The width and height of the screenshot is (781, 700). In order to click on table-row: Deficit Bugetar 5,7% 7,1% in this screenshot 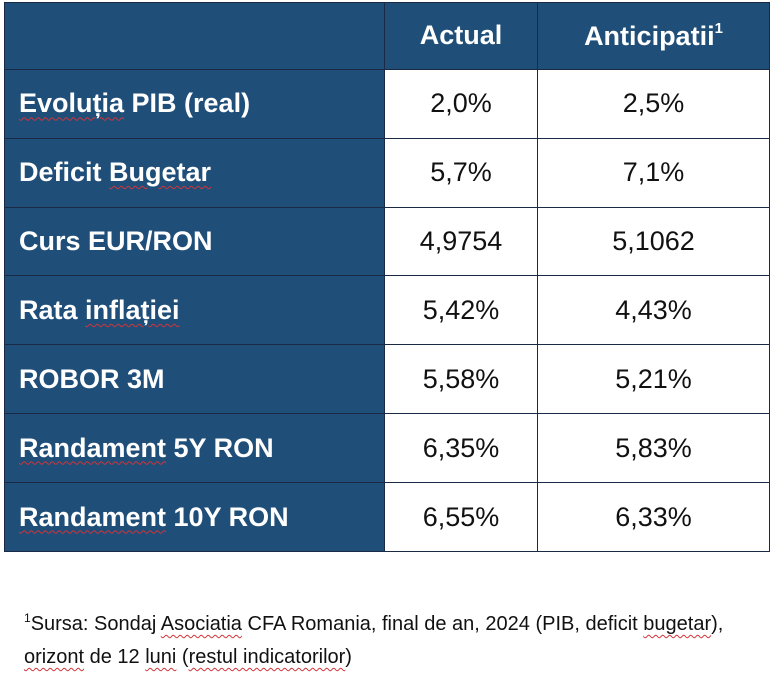, I will do `click(387, 172)`.